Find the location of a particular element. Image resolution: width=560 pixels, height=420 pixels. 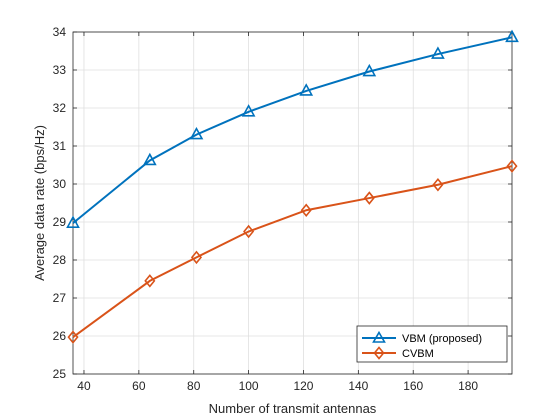

x-tick-label: 80 is located at coordinates (194, 386).